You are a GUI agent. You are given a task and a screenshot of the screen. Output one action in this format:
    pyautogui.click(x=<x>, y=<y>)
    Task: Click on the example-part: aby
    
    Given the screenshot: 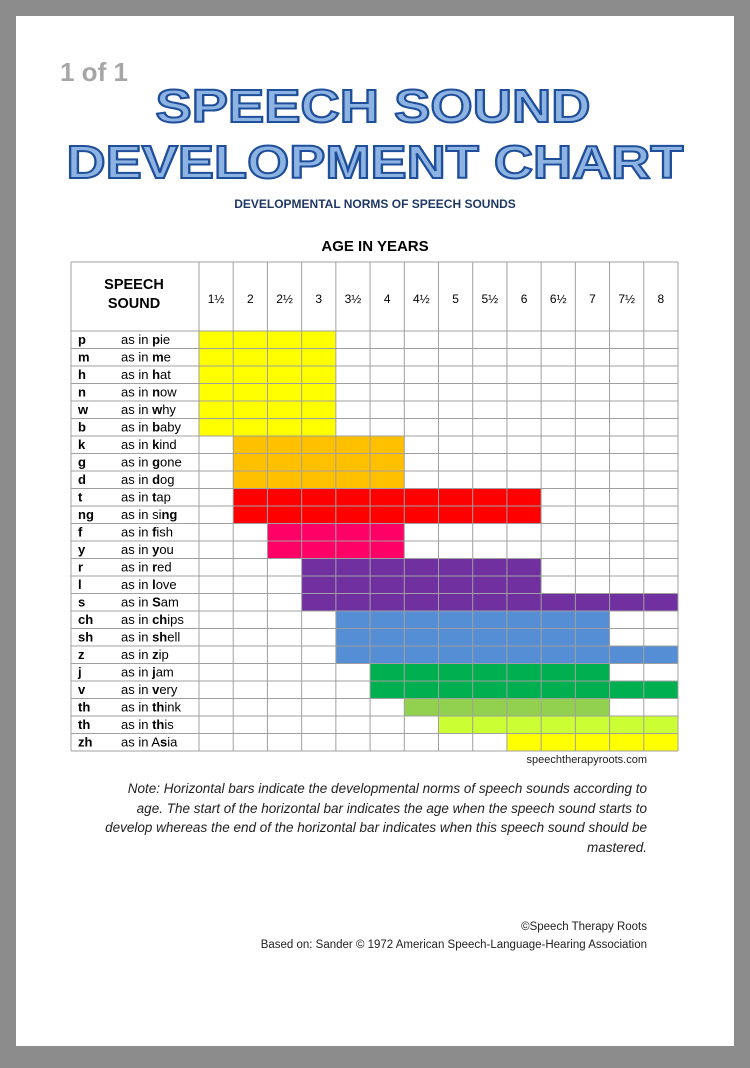 What is the action you would take?
    pyautogui.click(x=170, y=427)
    